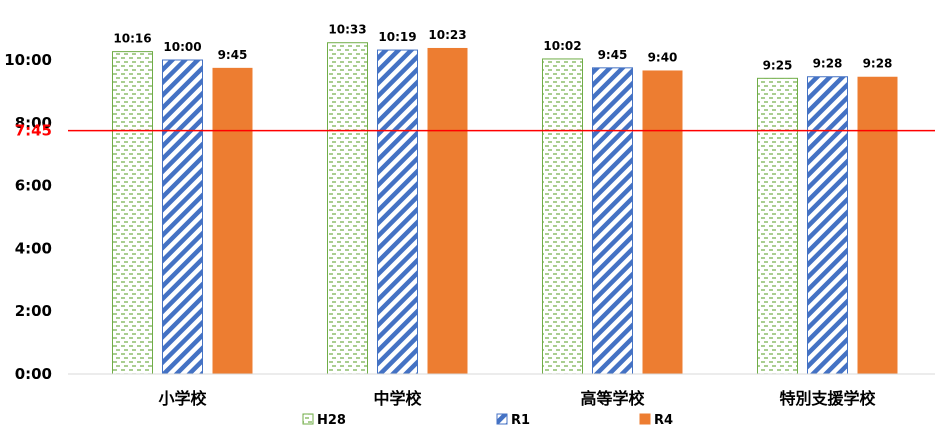 The image size is (941, 429). Describe the element at coordinates (182, 47) in the screenshot. I see `data-label-R1-0: 10:00` at that location.